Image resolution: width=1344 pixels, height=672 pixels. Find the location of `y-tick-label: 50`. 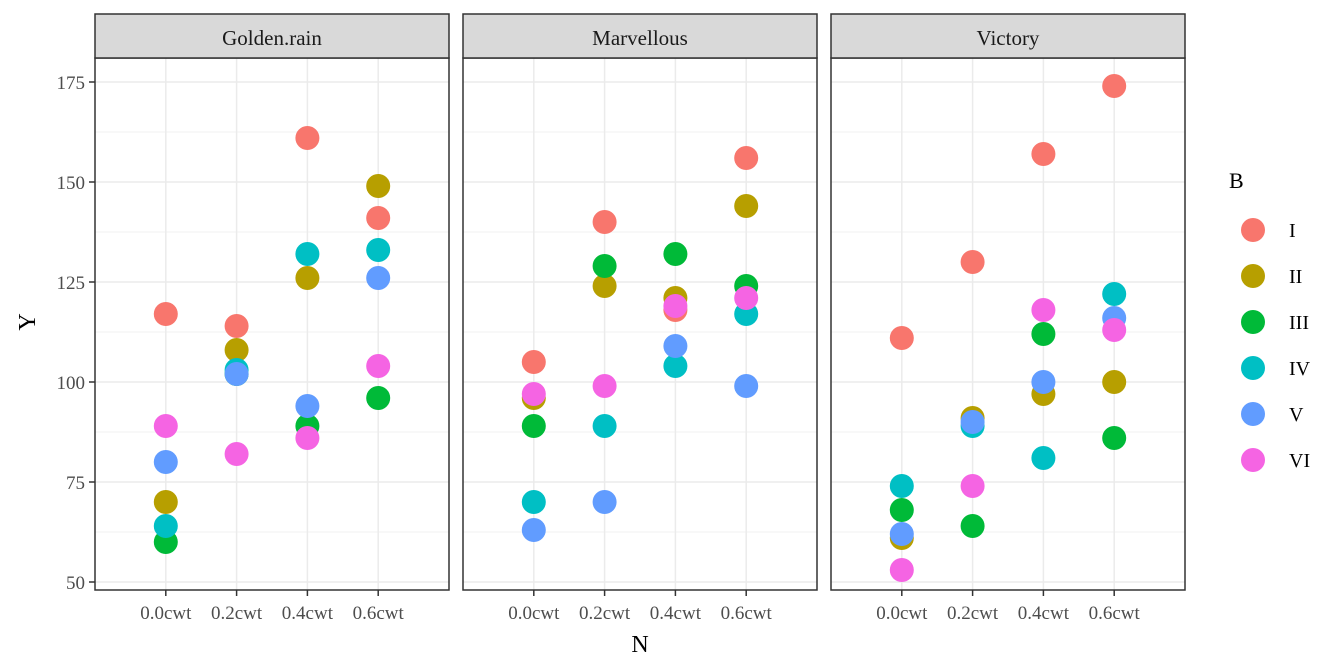

y-tick-label: 50 is located at coordinates (75, 583).